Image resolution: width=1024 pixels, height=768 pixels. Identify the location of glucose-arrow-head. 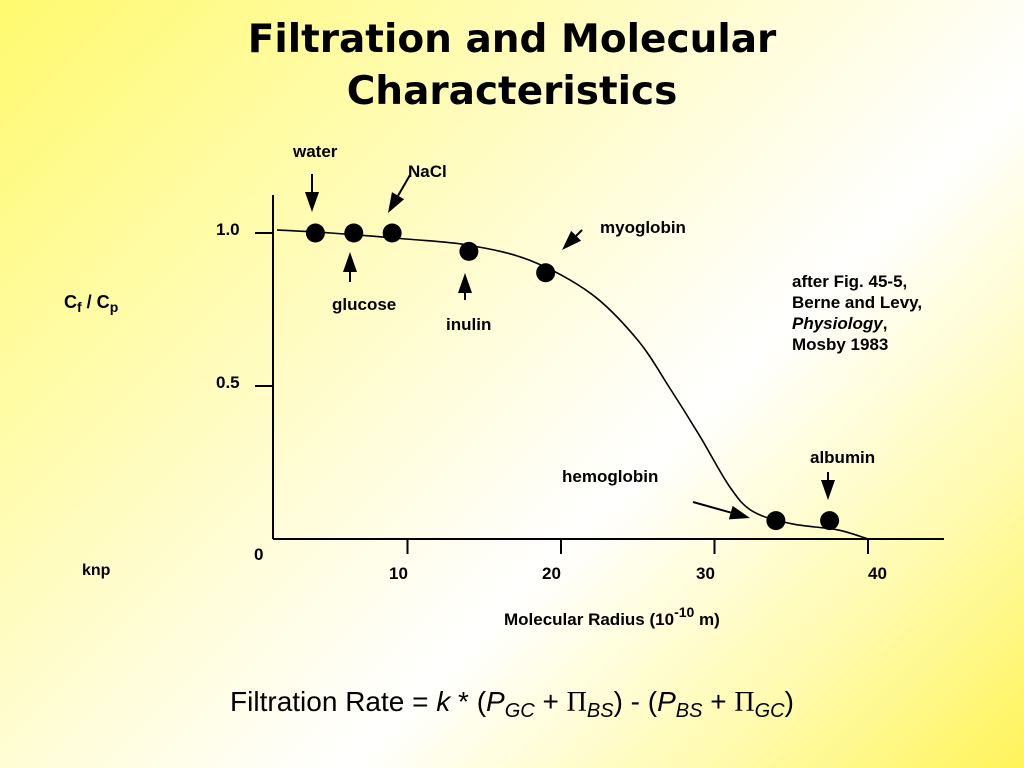
(350, 262).